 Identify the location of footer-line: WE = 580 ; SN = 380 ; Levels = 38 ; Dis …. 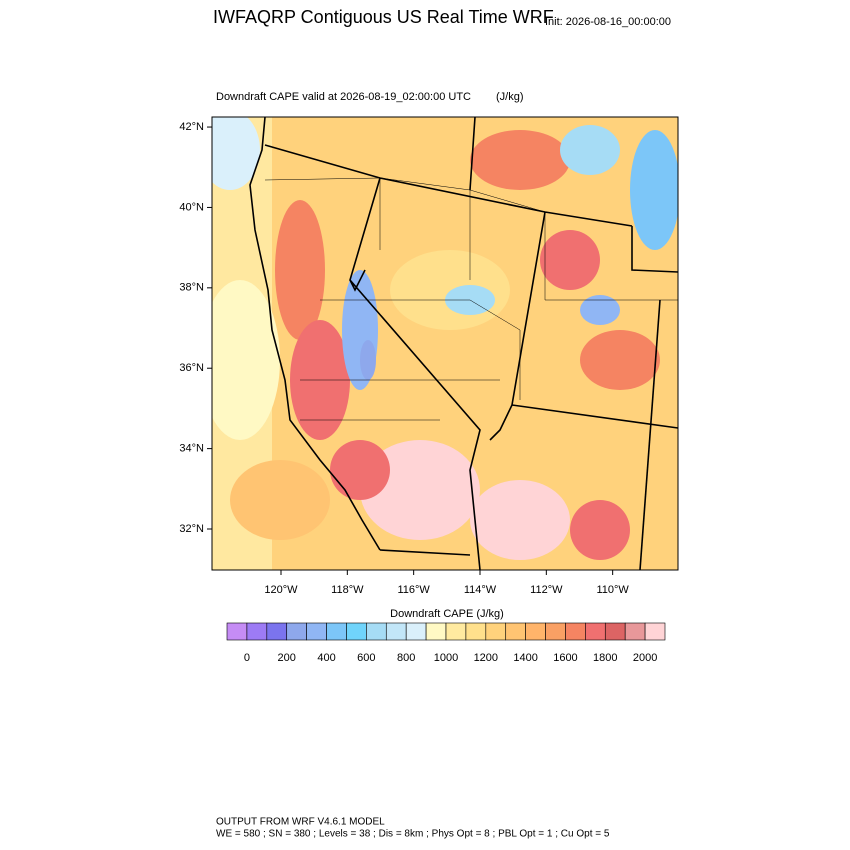
(413, 834).